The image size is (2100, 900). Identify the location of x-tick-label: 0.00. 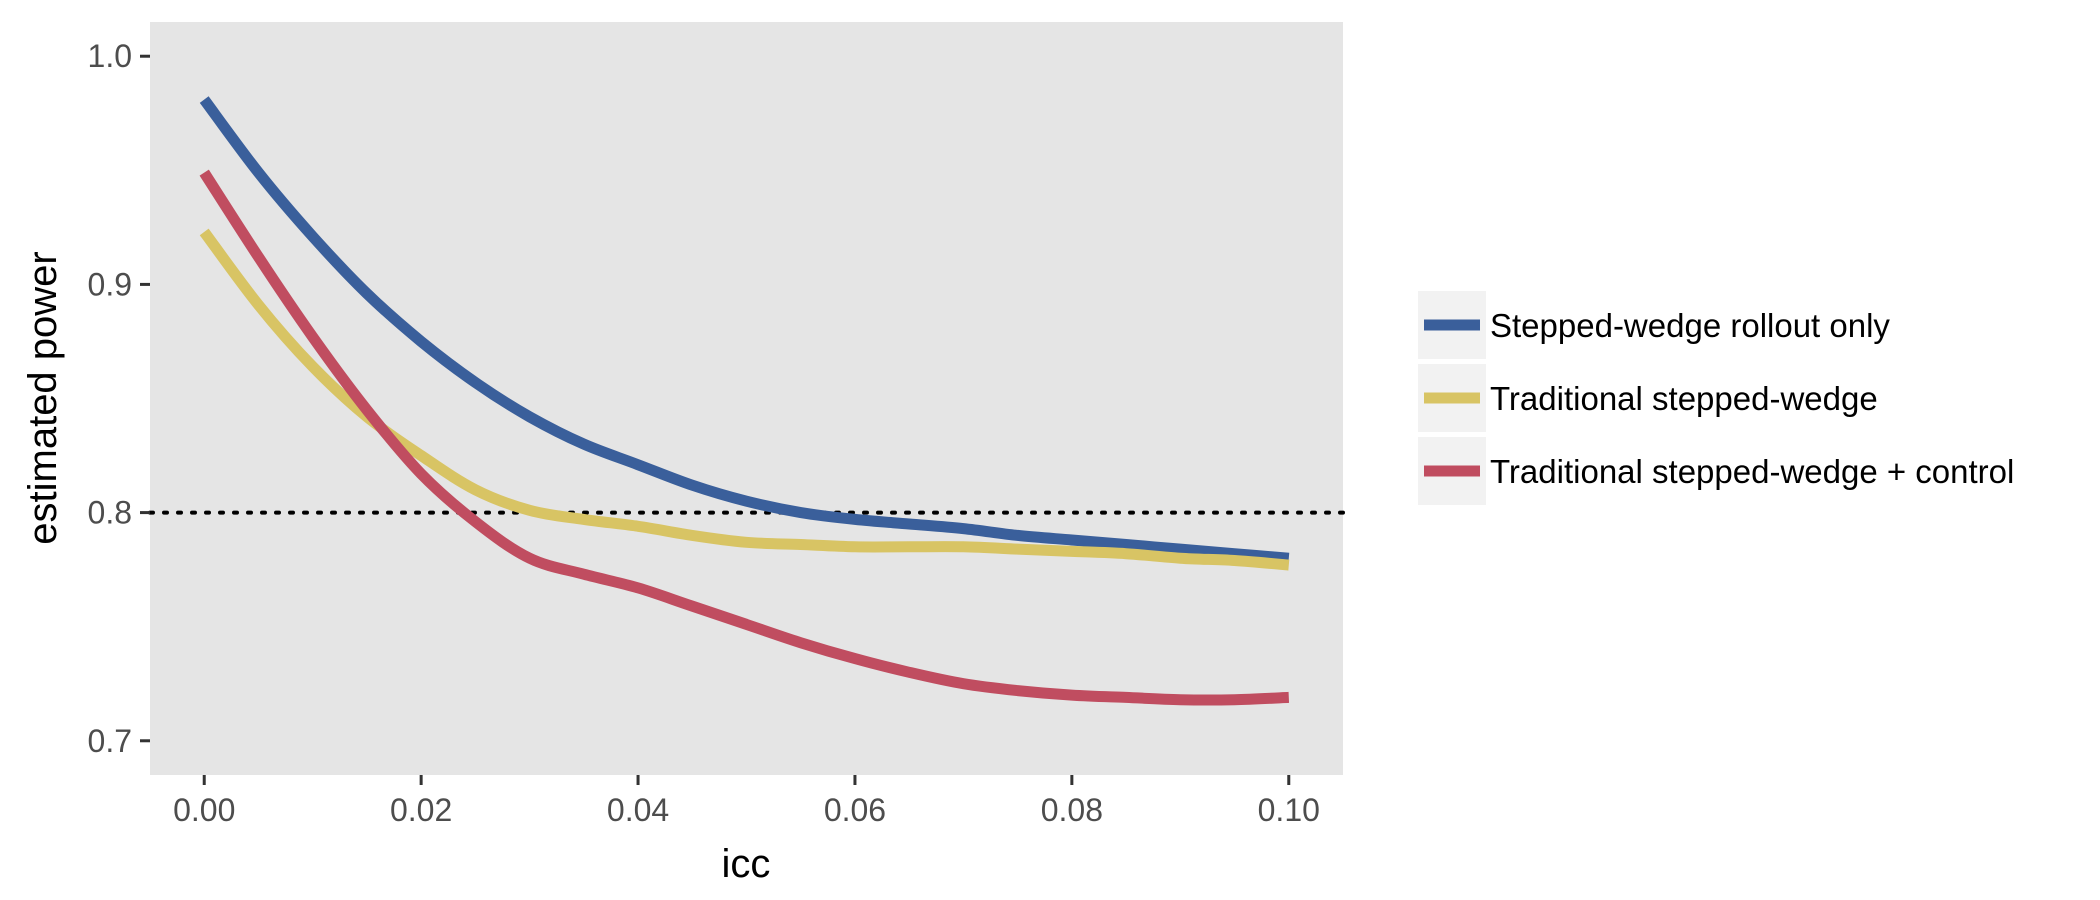
(204, 810).